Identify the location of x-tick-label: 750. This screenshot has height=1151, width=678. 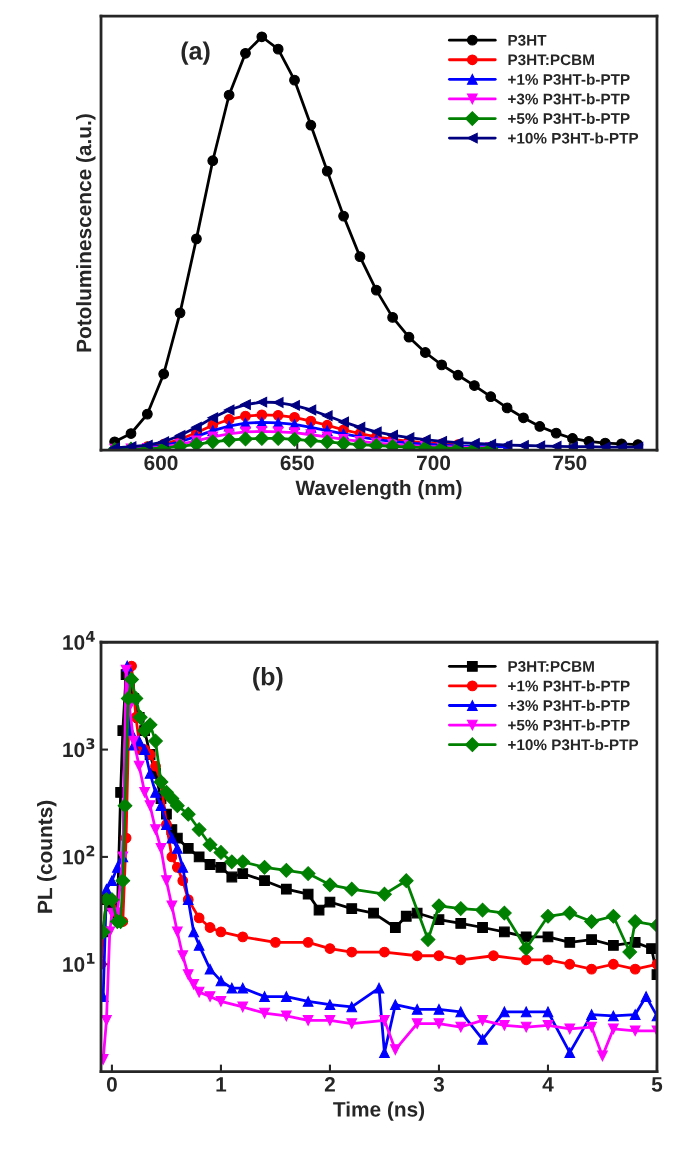
(570, 463).